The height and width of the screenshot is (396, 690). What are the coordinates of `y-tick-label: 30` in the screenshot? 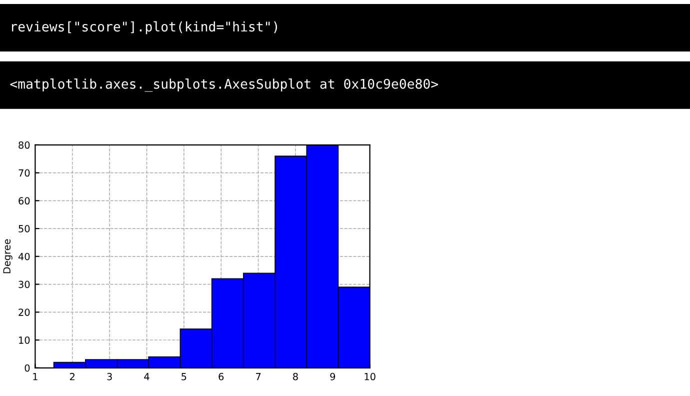 It's located at (24, 284).